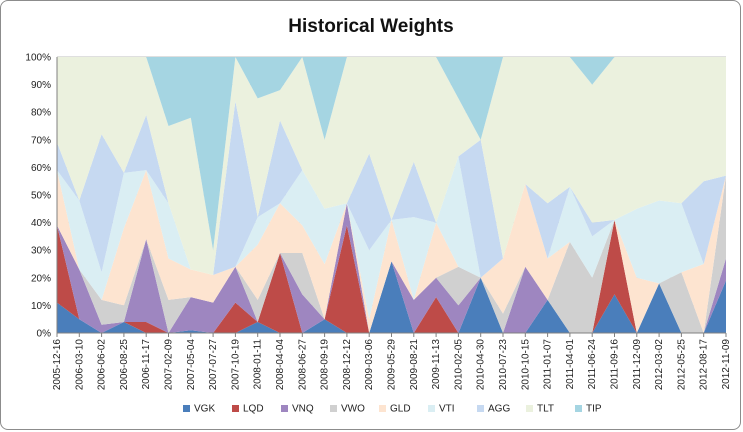 The image size is (743, 432). I want to click on x-tick-label: 2008-04-04, so click(280, 365).